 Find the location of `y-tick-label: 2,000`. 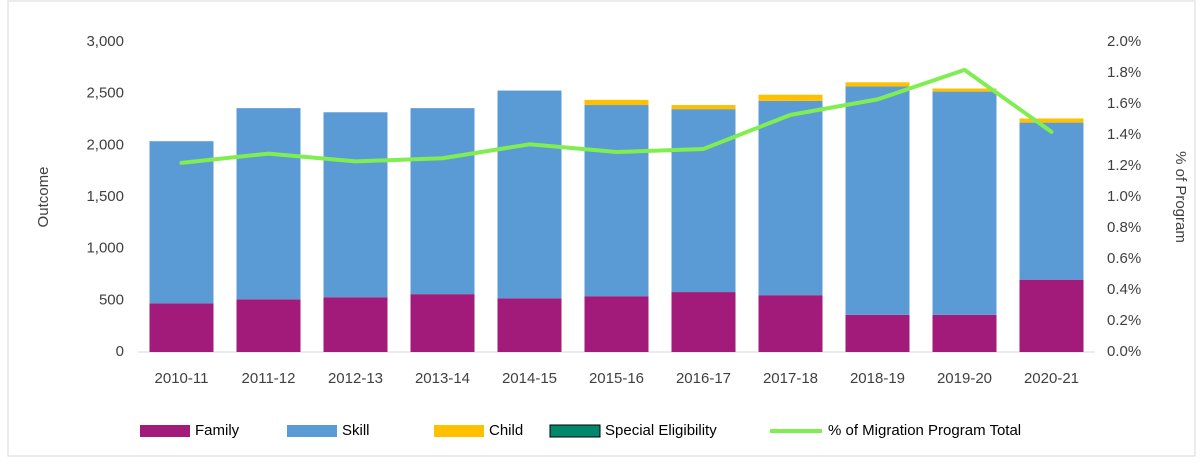

y-tick-label: 2,000 is located at coordinates (105, 144).